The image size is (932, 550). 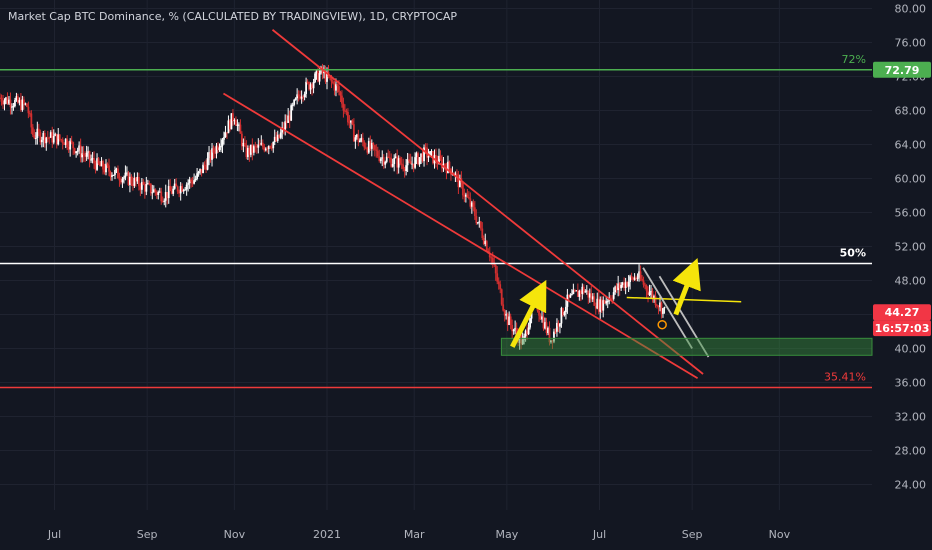 I want to click on x-axis: Jul Sep Nov 2021 Mar May Jul Sep Nov, so click(x=419, y=534).